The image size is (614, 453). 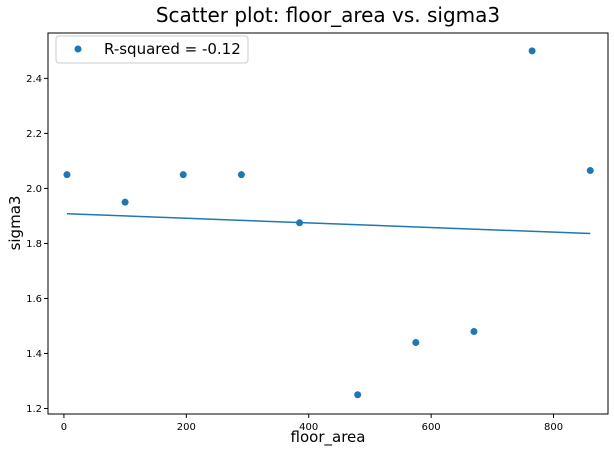 I want to click on x-tick-label: 800, so click(x=553, y=427).